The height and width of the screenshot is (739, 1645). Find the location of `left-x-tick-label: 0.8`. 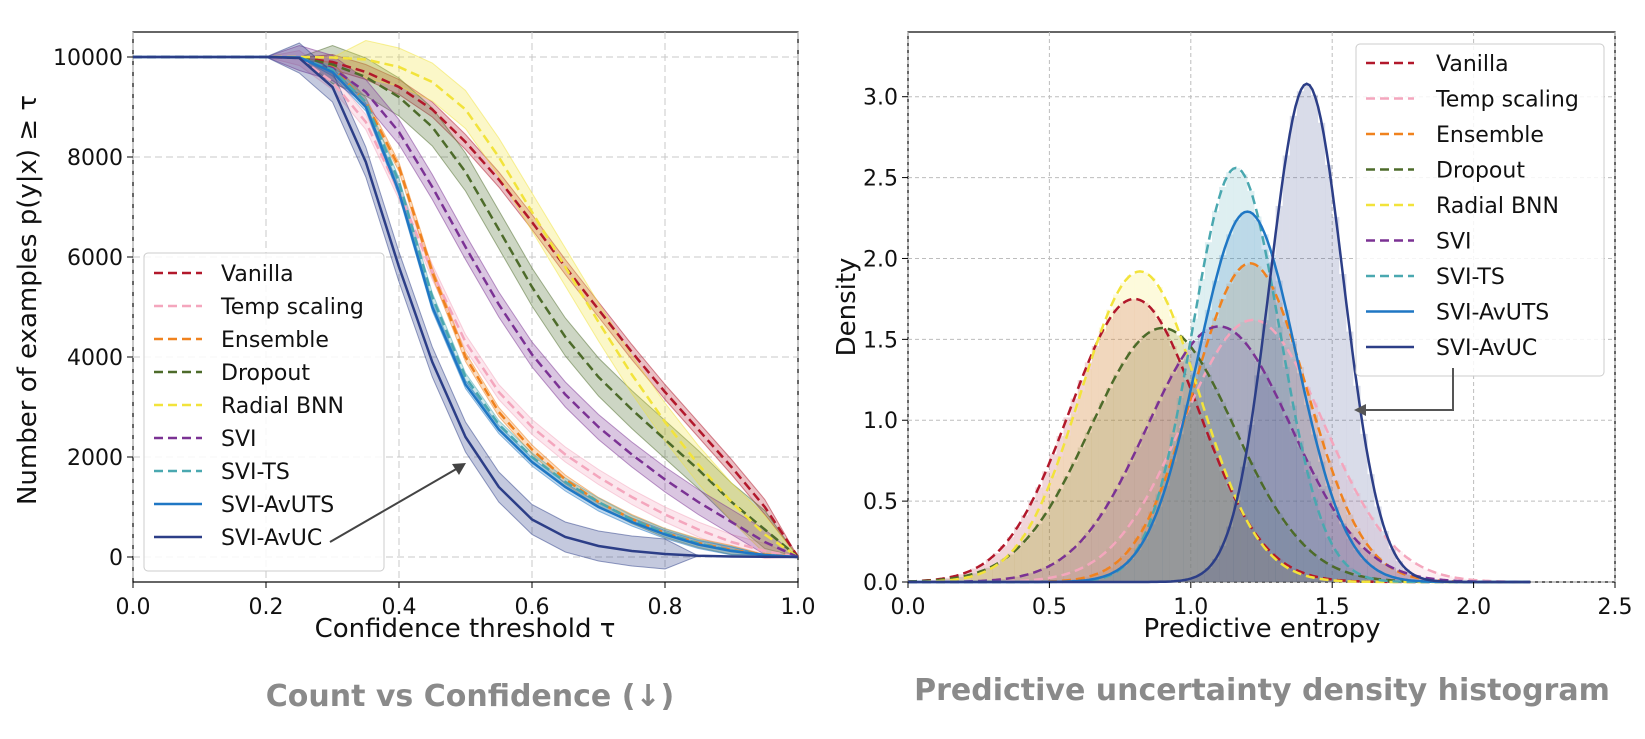

left-x-tick-label: 0.8 is located at coordinates (665, 607).